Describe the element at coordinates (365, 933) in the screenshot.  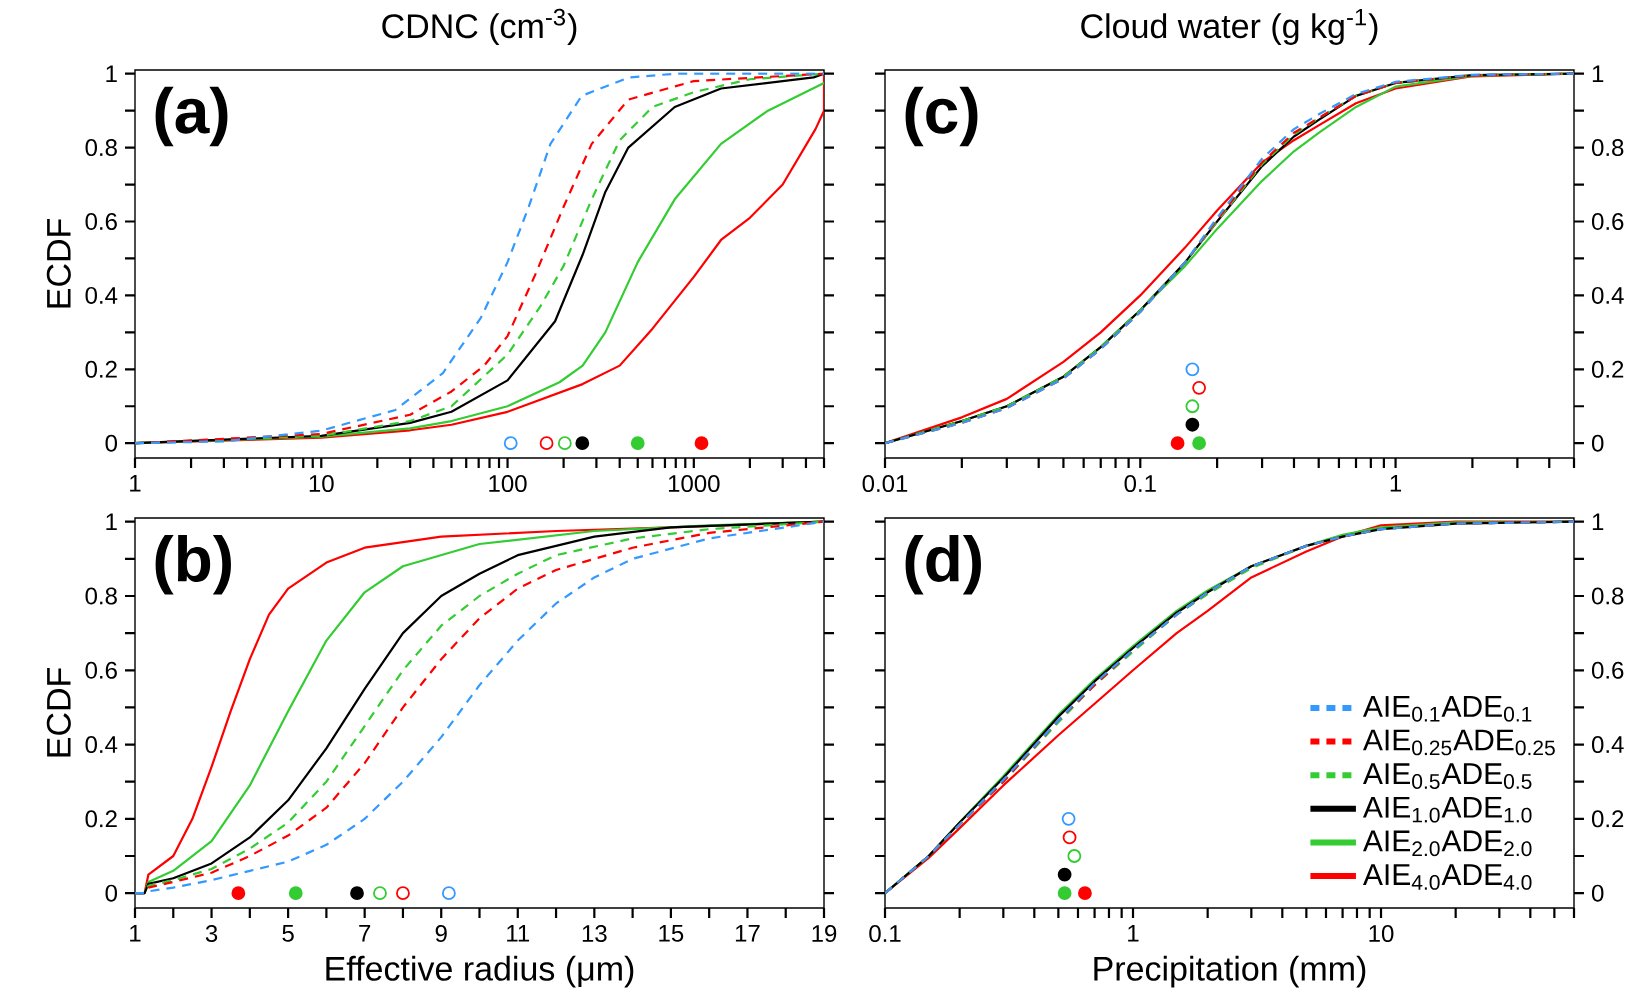
I see `x-tick-label: 7` at that location.